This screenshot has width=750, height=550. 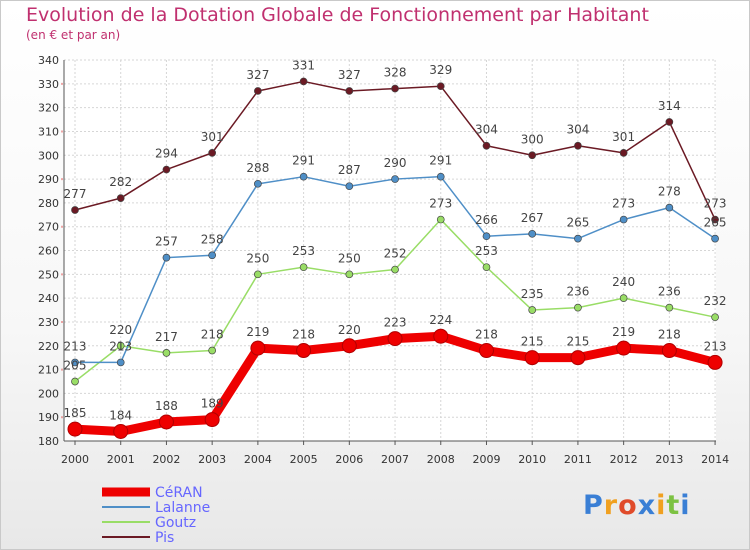 What do you see at coordinates (440, 161) in the screenshot?
I see `data-label: 291` at bounding box center [440, 161].